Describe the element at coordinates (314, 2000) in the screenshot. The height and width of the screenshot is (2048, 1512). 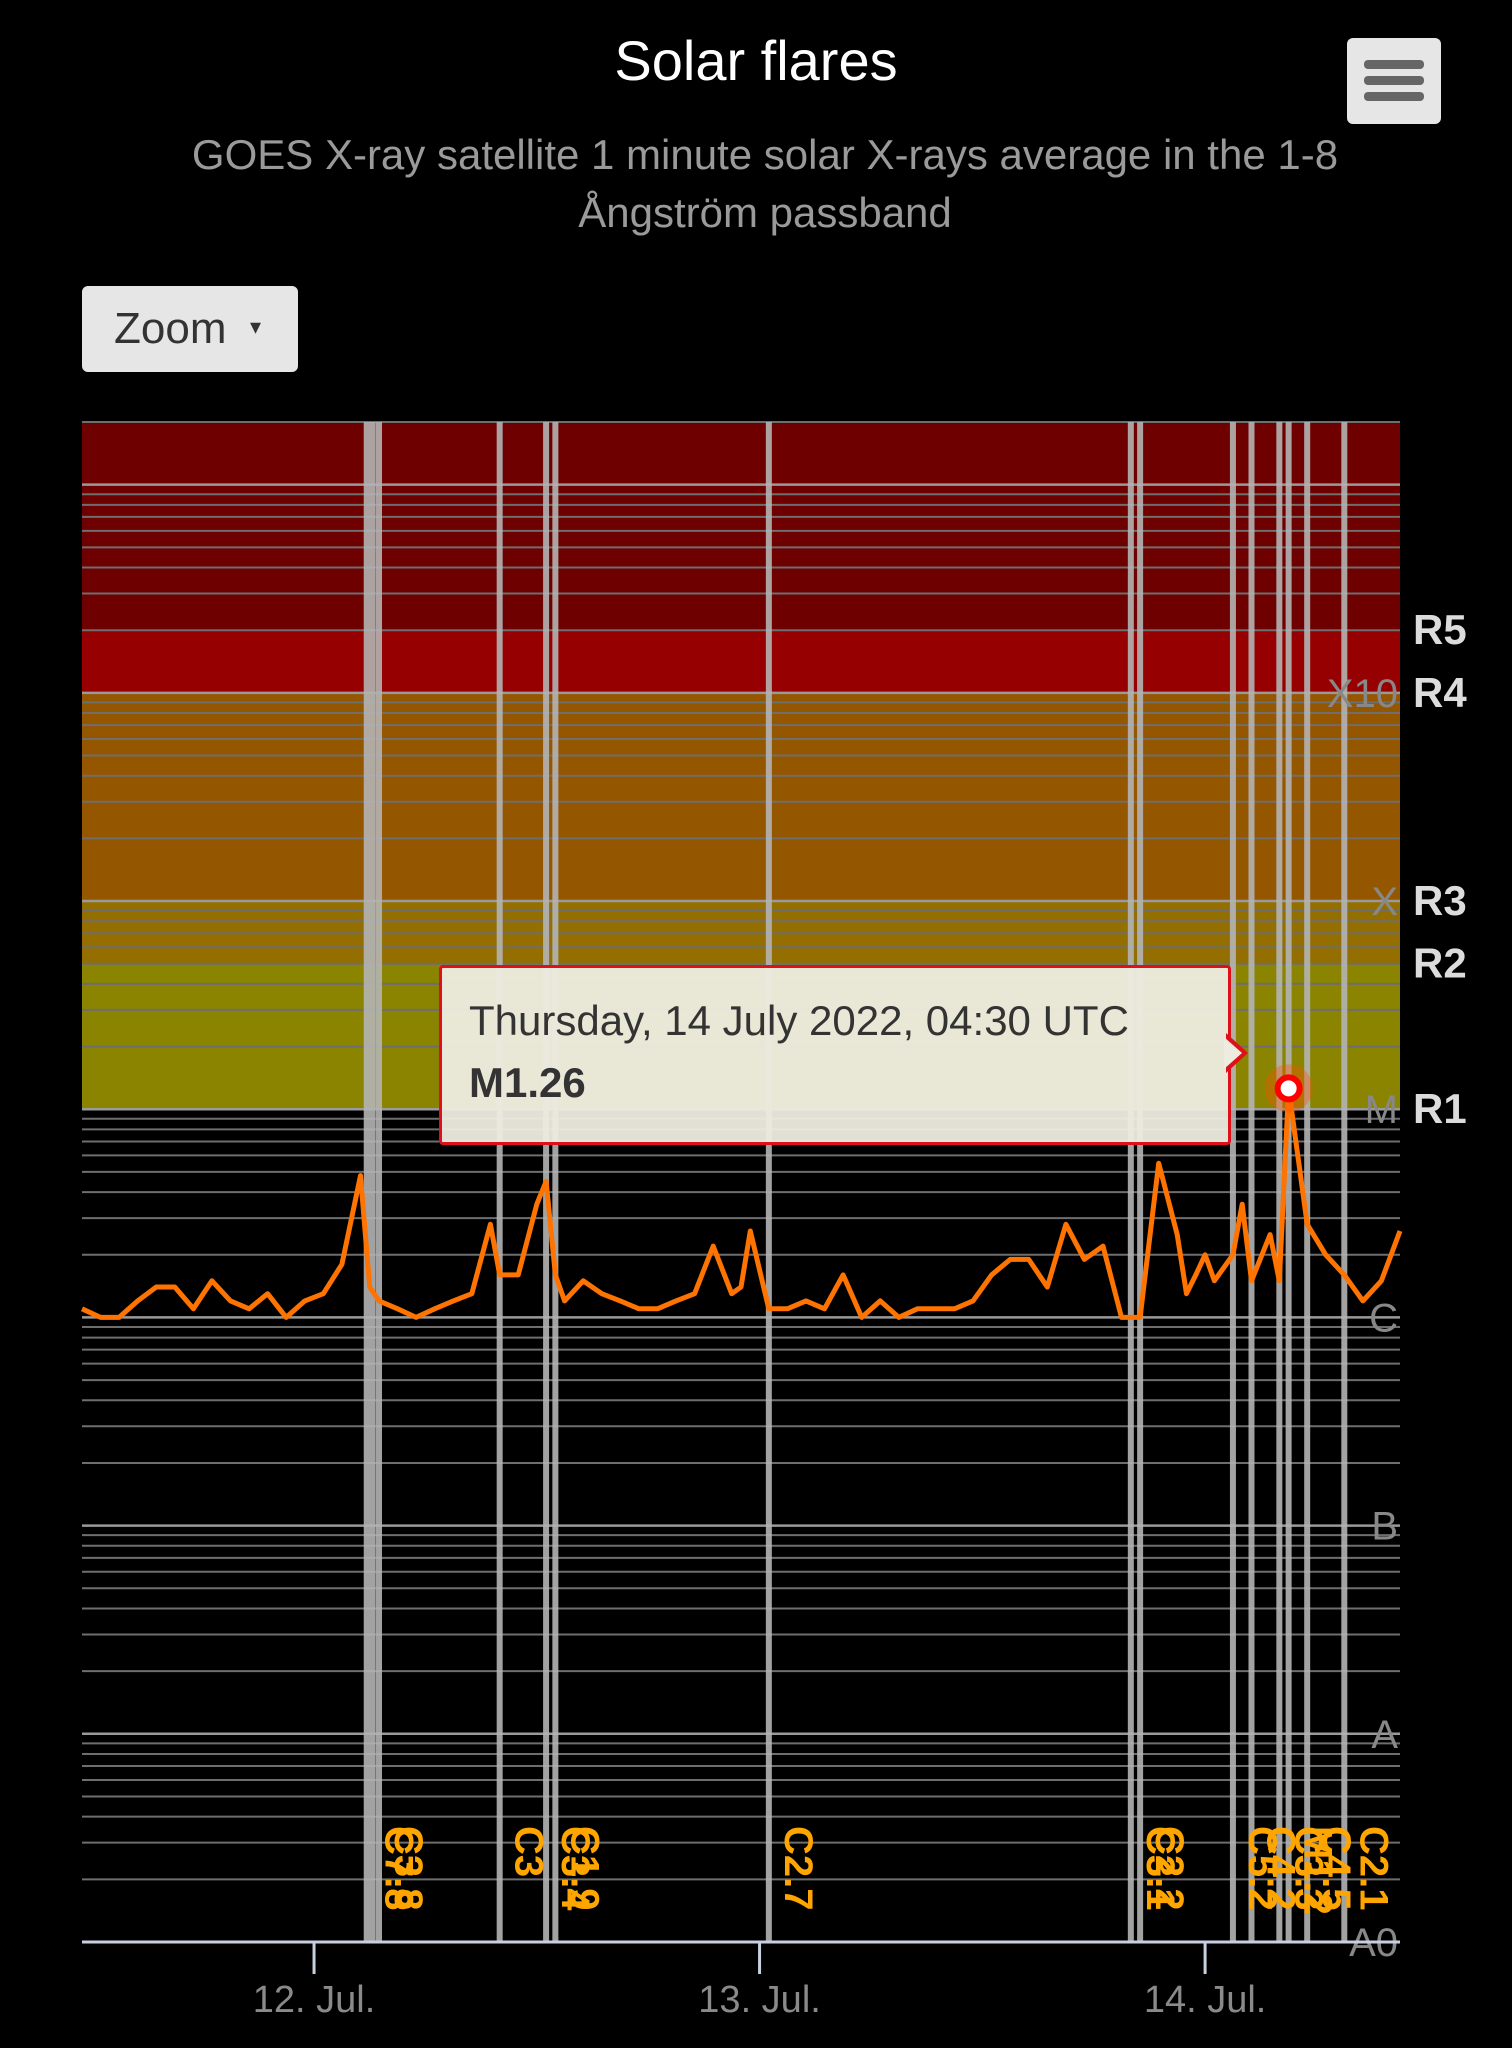
I see `x-tick-label: 12. Jul.` at that location.